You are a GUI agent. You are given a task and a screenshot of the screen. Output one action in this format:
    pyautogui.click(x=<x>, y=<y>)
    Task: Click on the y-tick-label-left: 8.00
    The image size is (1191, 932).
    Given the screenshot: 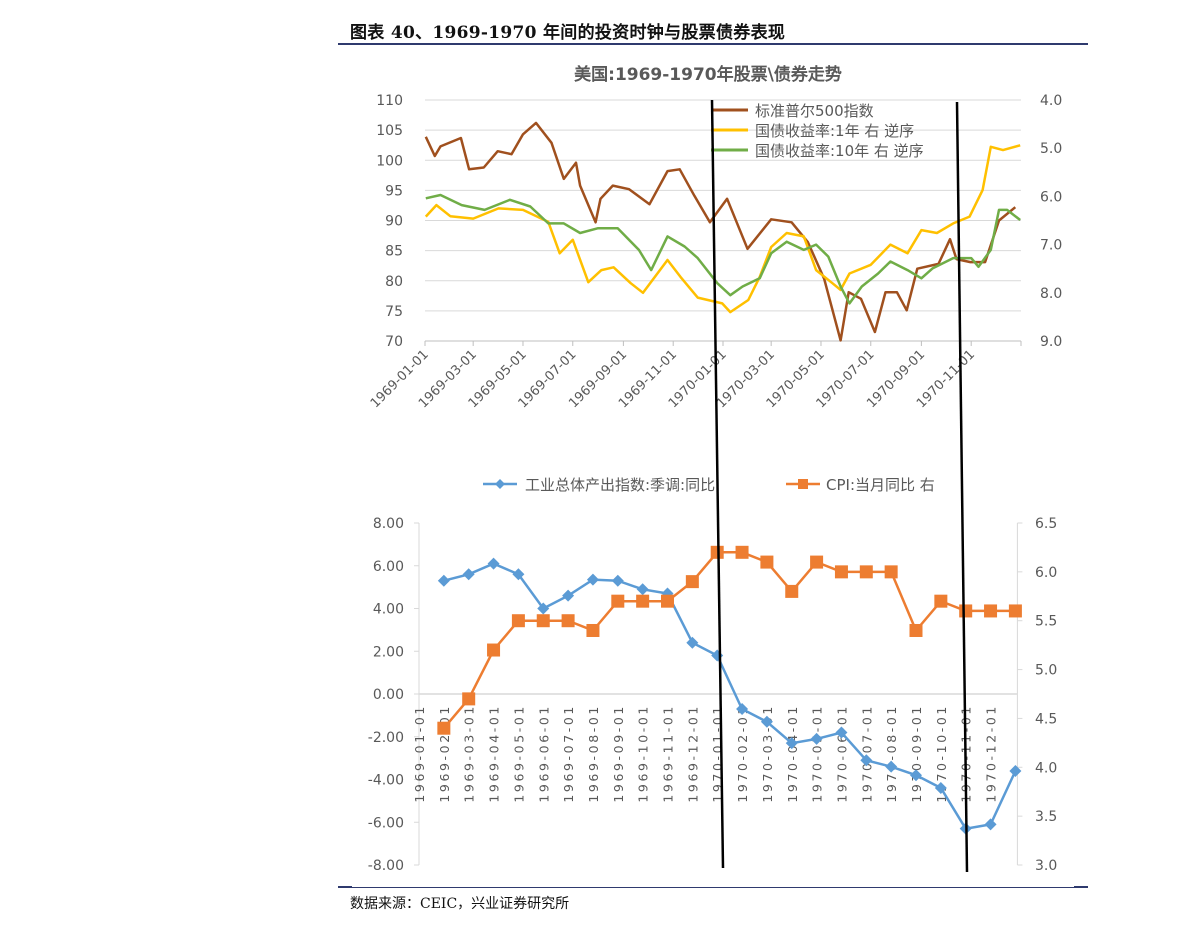 What is the action you would take?
    pyautogui.click(x=388, y=524)
    